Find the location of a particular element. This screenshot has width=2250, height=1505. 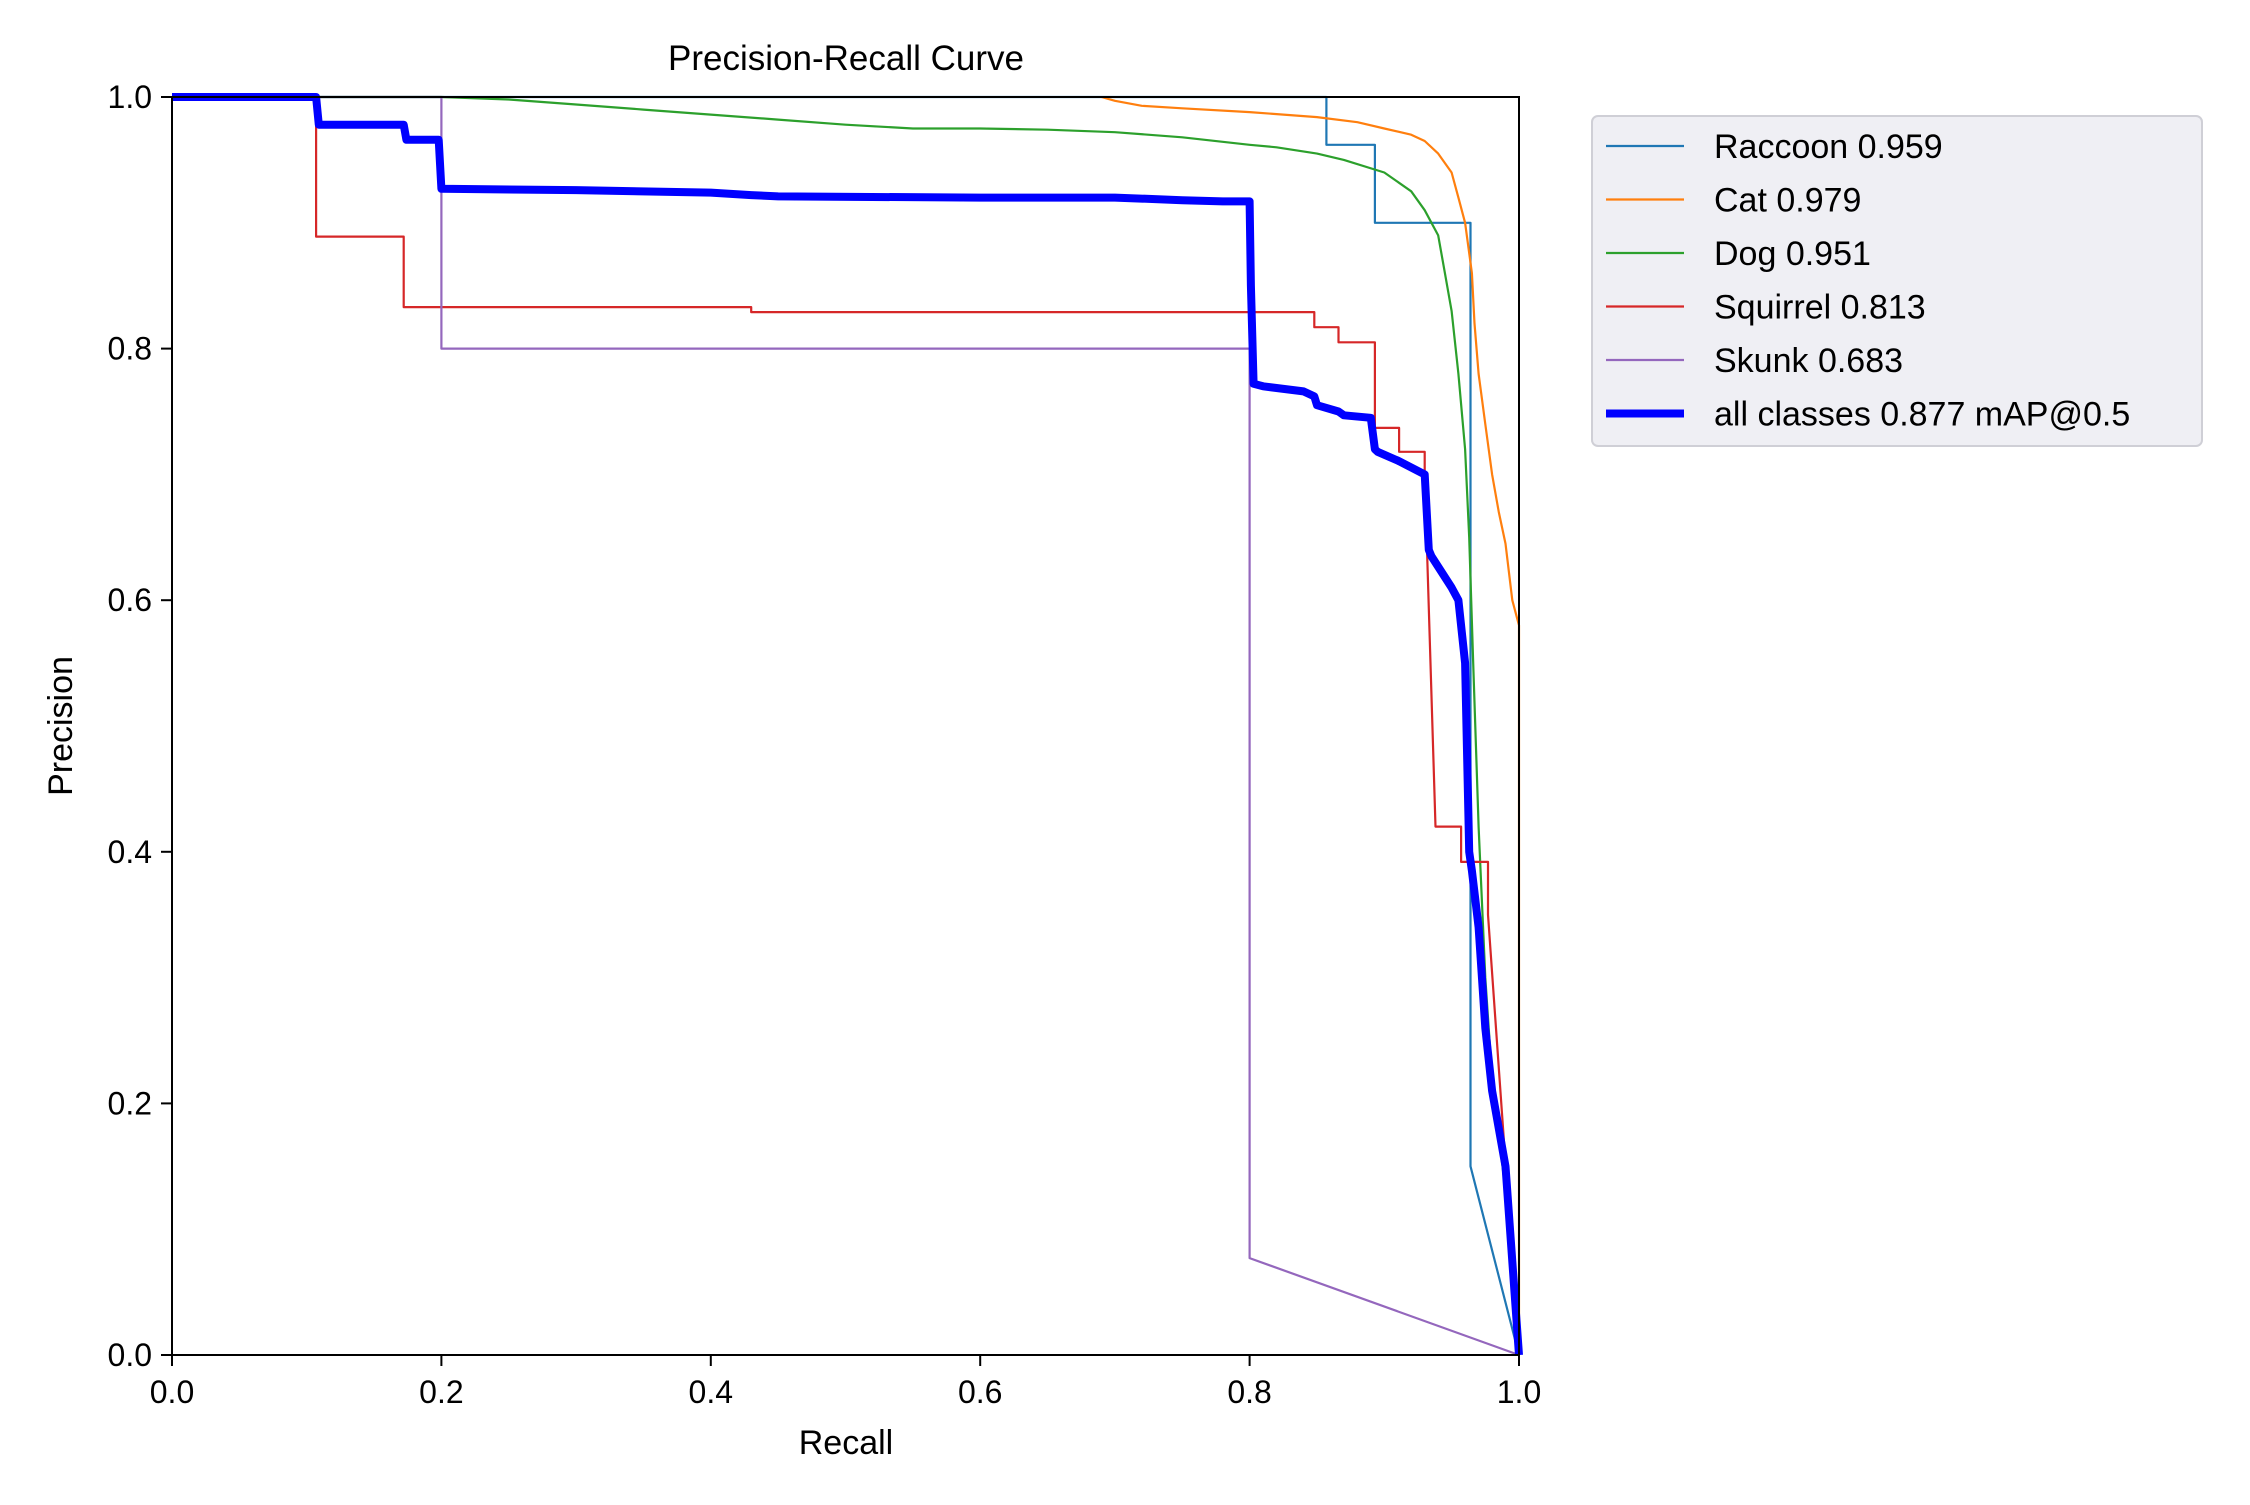

legend-label: Skunk 0.683 is located at coordinates (1808, 361).